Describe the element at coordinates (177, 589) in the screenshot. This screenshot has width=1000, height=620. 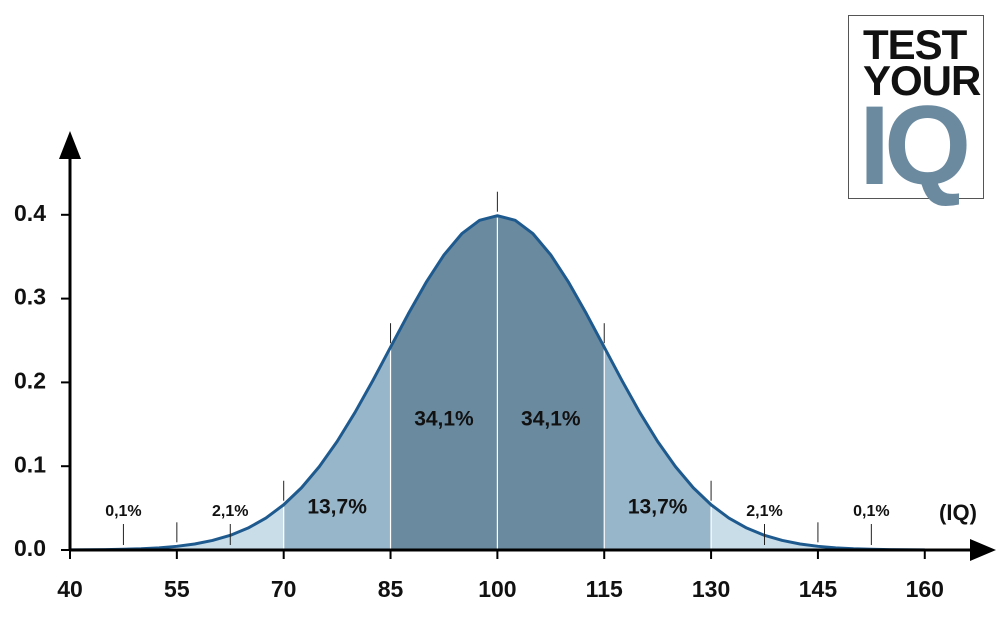
I see `x-tick-label: 55` at that location.